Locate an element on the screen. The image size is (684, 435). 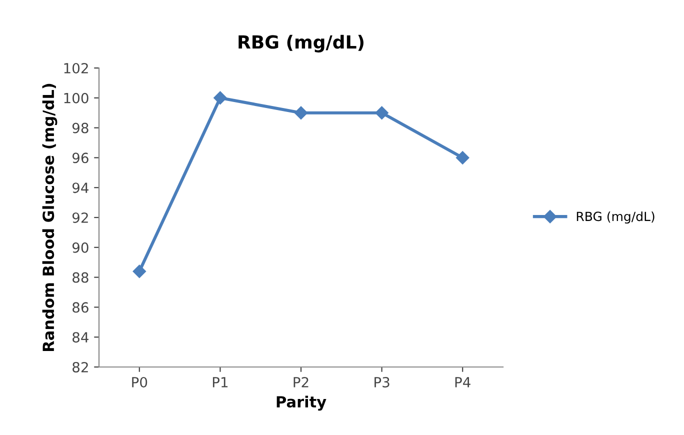
x-tick-label: P3 is located at coordinates (382, 382).